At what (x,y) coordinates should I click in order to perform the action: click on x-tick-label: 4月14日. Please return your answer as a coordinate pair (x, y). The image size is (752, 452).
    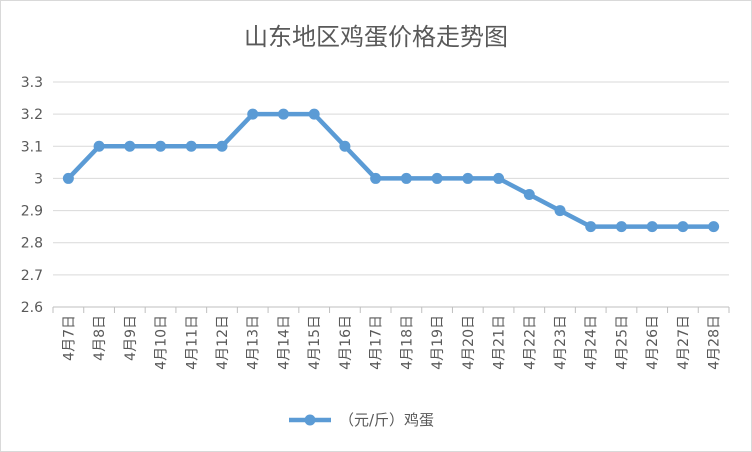
    Looking at the image, I should click on (284, 342).